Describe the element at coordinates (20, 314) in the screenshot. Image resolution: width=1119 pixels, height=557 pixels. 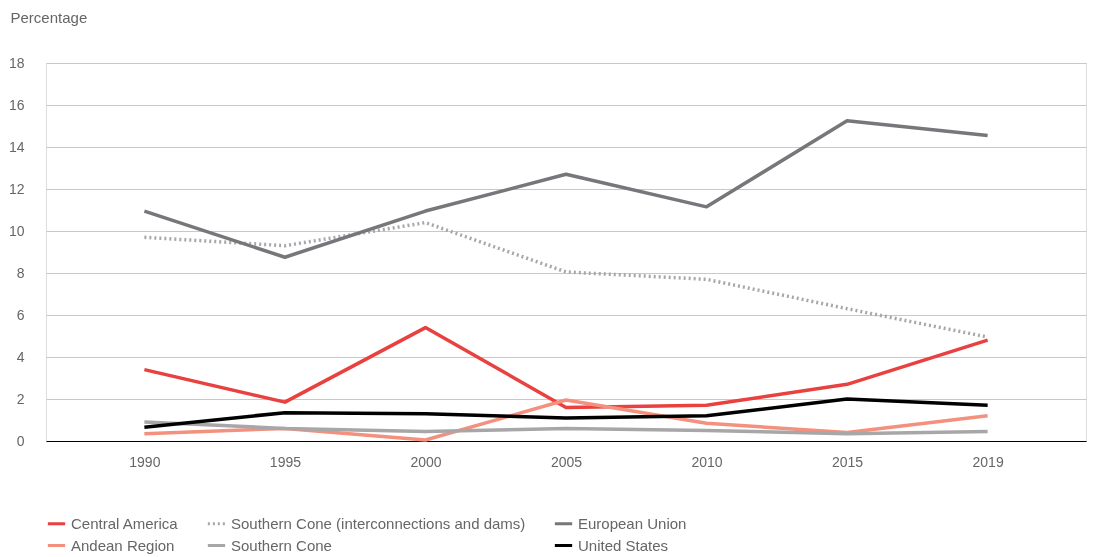
I see `y-tick-label: 6` at that location.